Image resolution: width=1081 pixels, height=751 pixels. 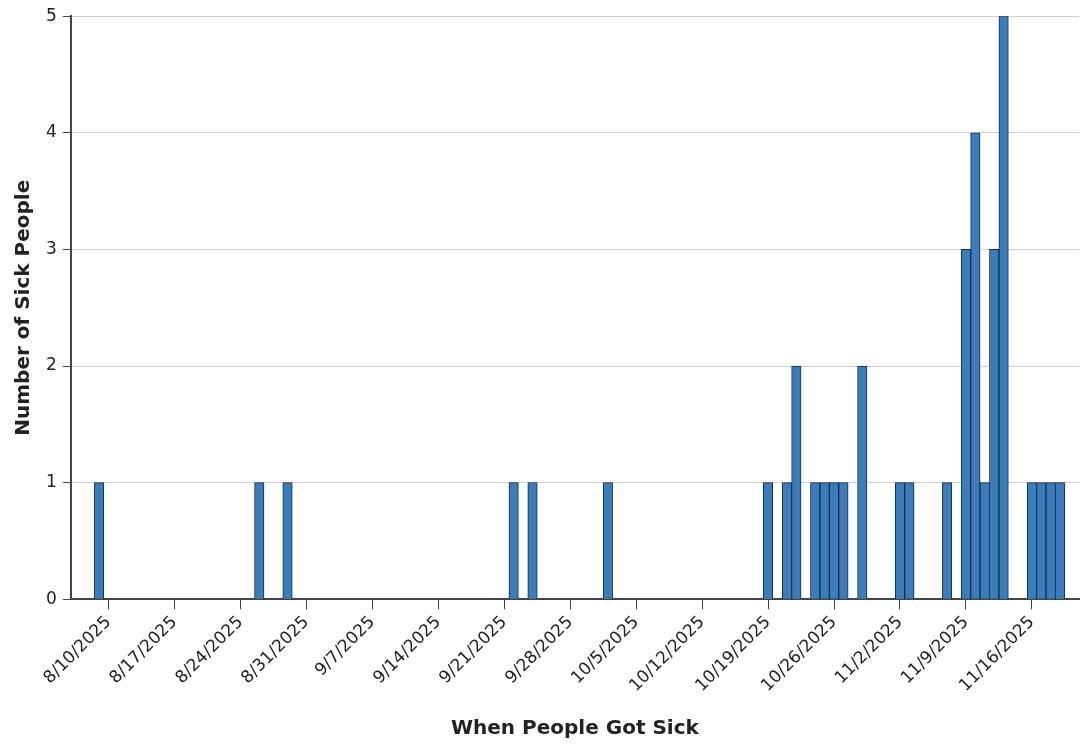 What do you see at coordinates (51, 597) in the screenshot?
I see `y-tick-label: 0` at bounding box center [51, 597].